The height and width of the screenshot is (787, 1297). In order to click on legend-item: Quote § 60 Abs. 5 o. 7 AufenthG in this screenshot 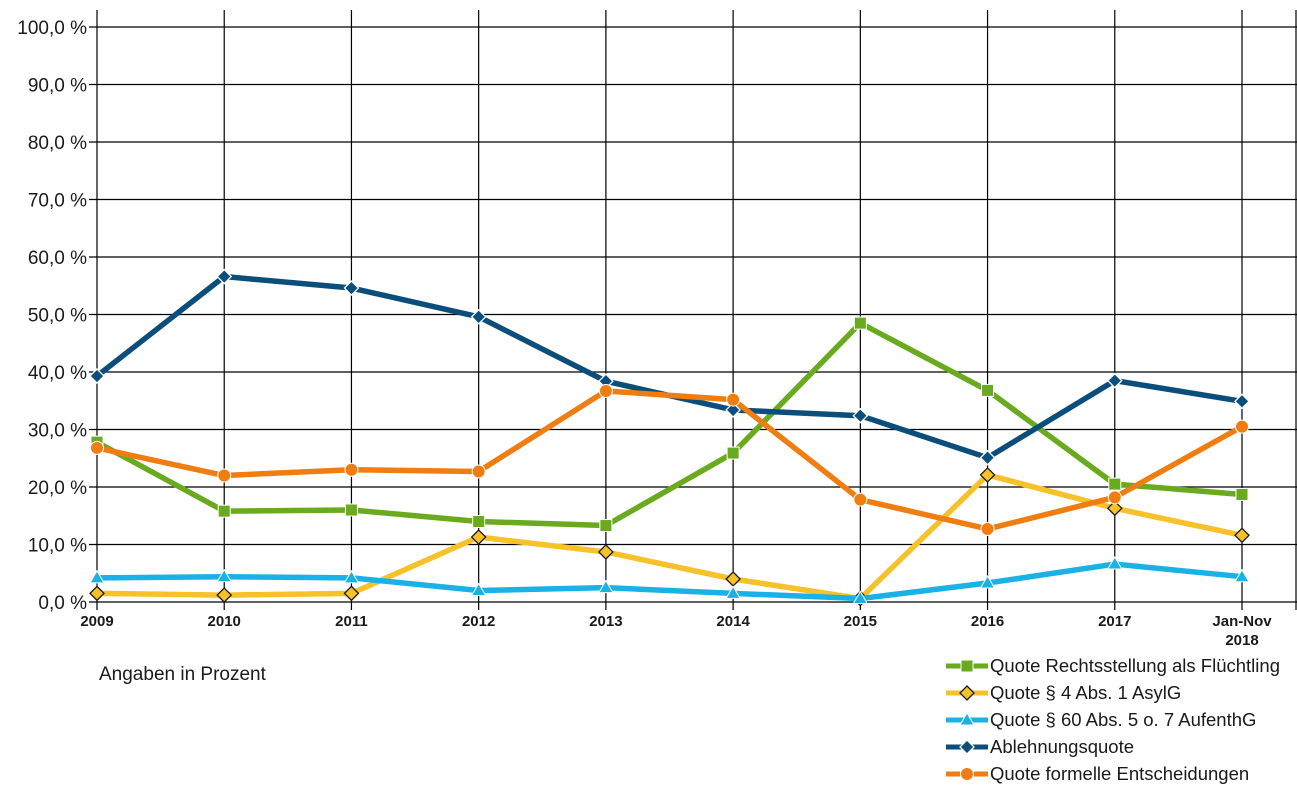, I will do `click(1112, 719)`.